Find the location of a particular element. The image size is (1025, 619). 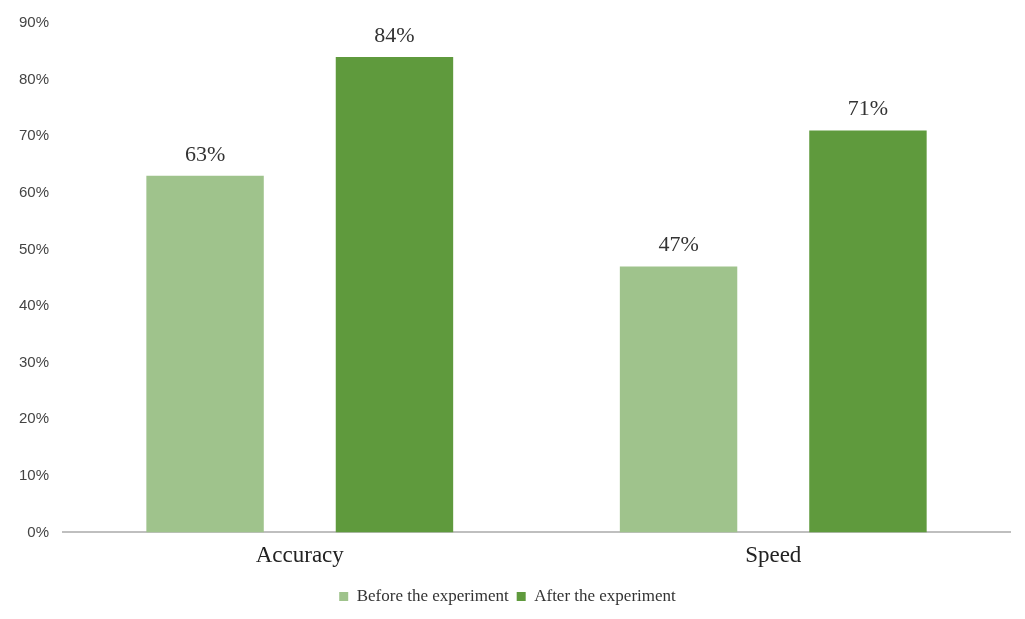

legend-label: After the experiment is located at coordinates (605, 595).